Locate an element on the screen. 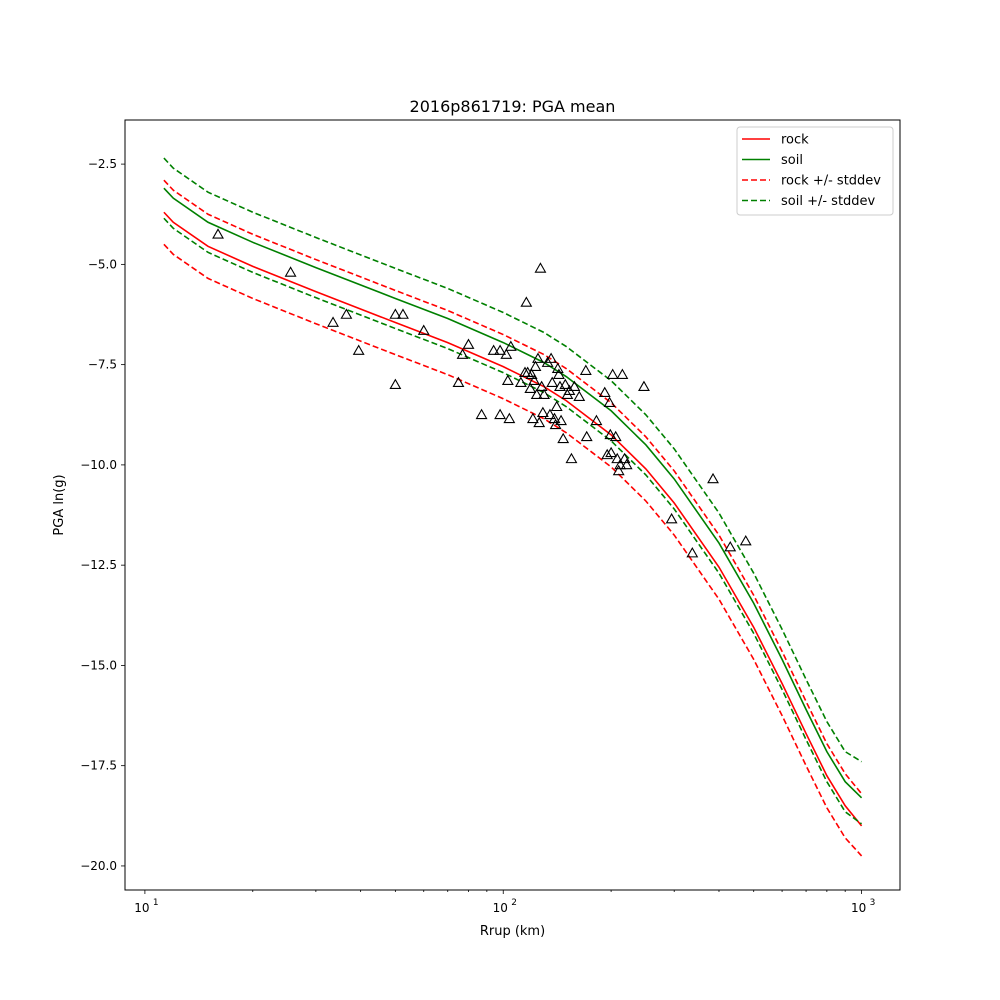 The height and width of the screenshot is (1000, 1000). x-tick-label-exponent: 2 is located at coordinates (514, 903).